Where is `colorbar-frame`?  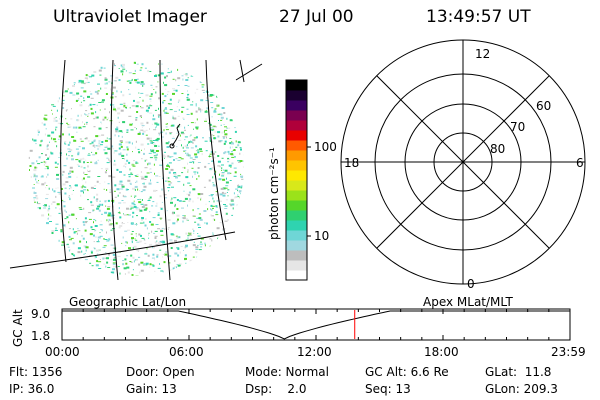 colorbar-frame is located at coordinates (296, 180).